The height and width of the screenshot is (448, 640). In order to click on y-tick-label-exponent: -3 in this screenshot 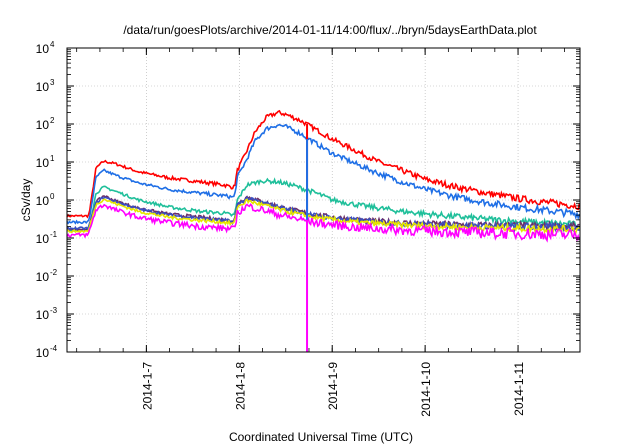, I will do `click(54, 310)`.